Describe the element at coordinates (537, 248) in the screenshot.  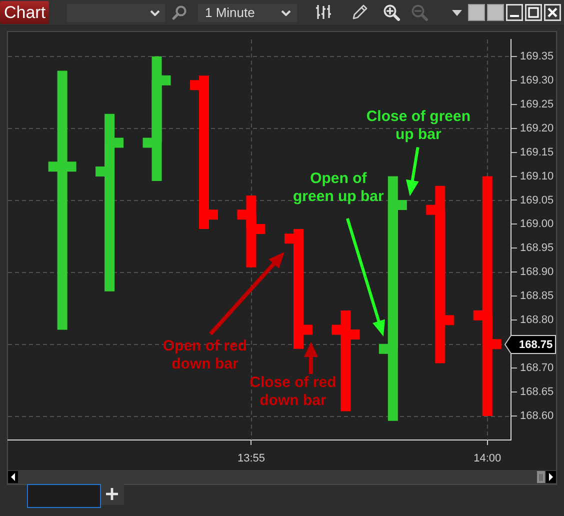
I see `y-tick-label: 168.95` at that location.